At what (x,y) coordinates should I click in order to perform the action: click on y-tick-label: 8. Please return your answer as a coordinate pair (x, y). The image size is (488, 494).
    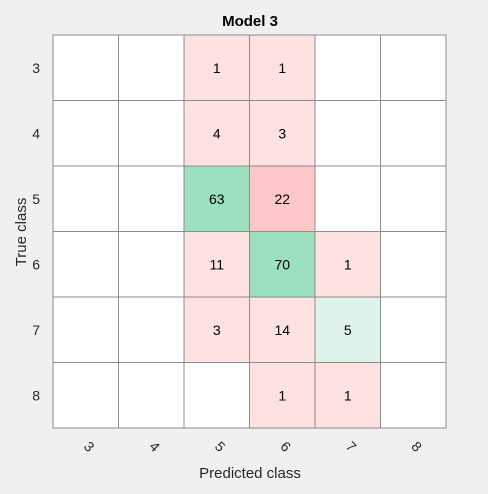
    Looking at the image, I should click on (36, 395).